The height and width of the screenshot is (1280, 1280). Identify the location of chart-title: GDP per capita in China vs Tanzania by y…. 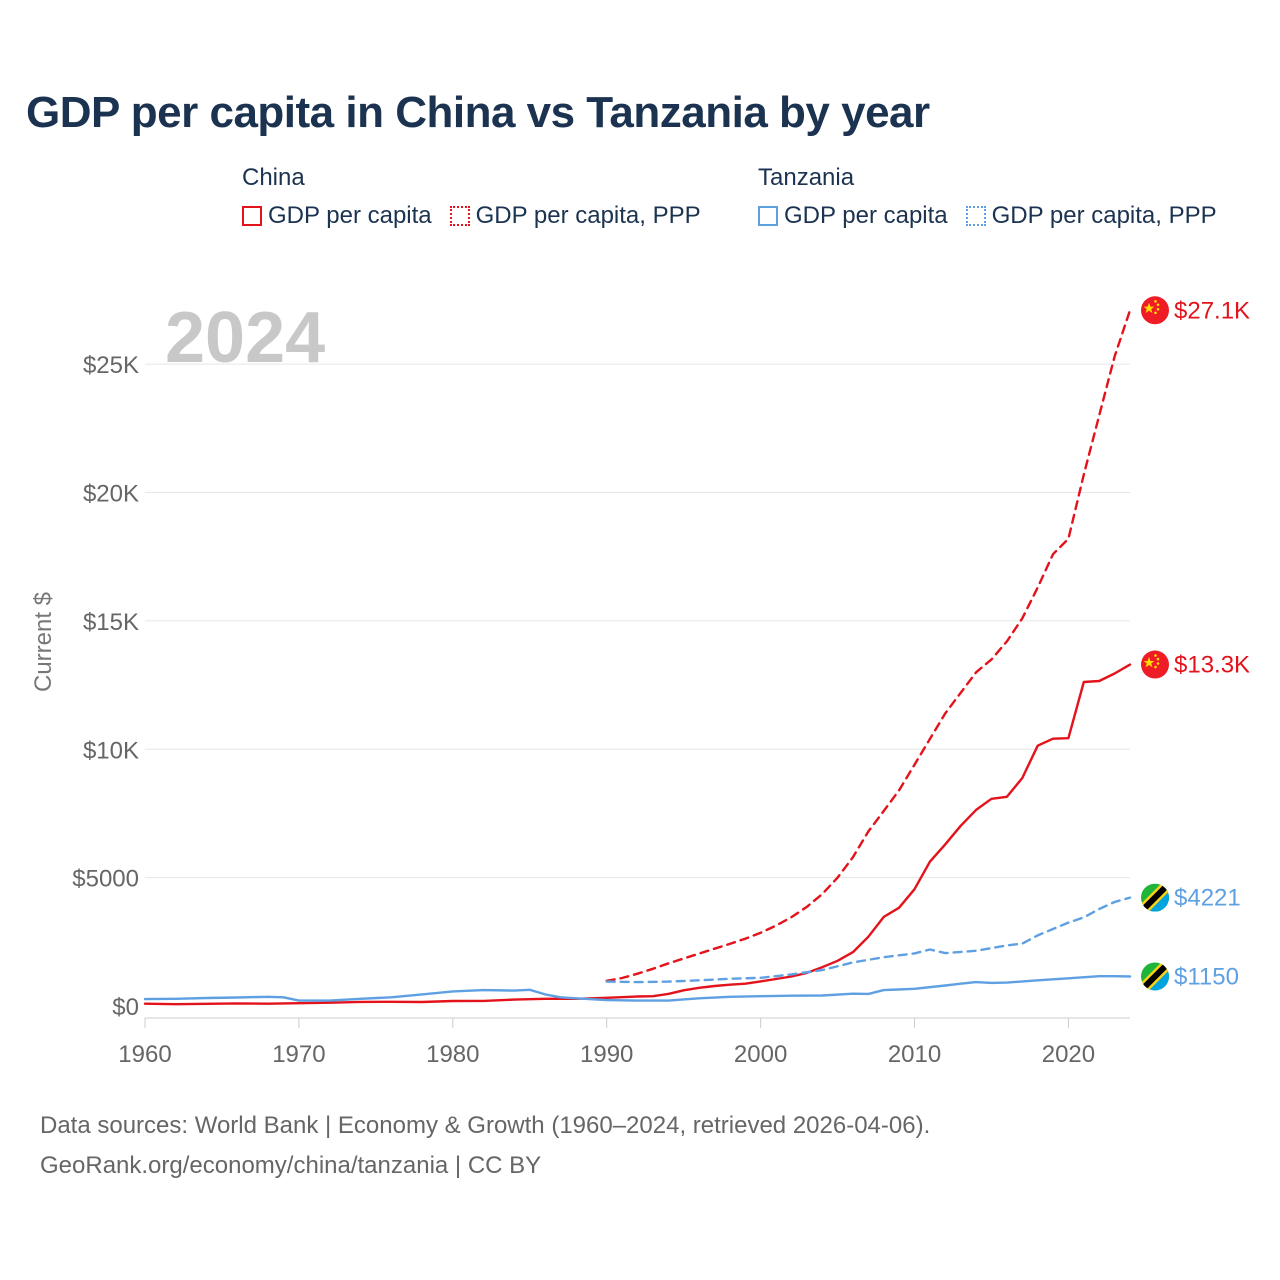
(478, 112).